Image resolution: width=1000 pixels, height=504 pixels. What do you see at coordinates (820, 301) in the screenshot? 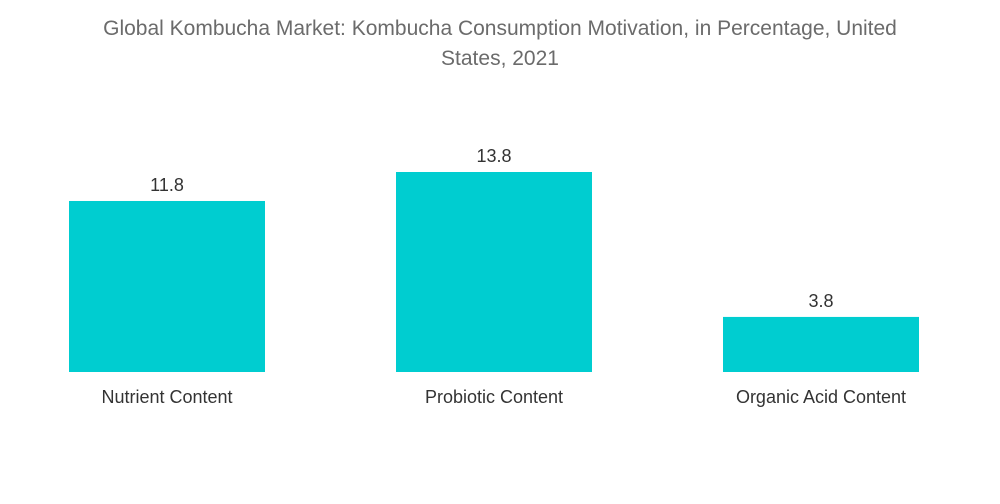
I see `data-label-2: 3.8` at bounding box center [820, 301].